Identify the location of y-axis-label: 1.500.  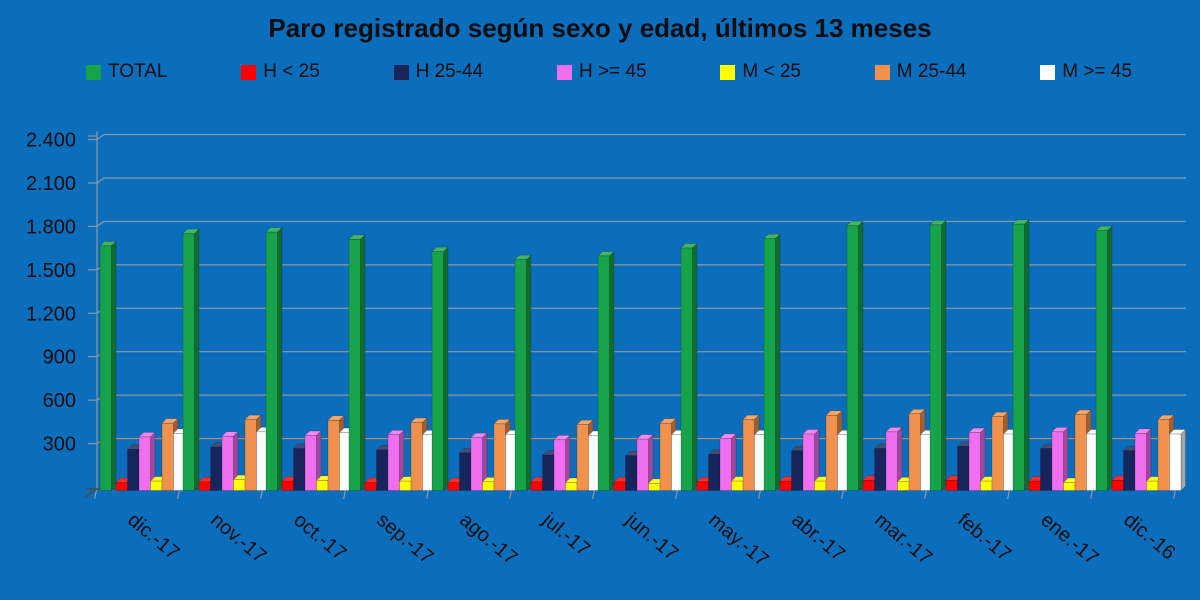
(51, 271).